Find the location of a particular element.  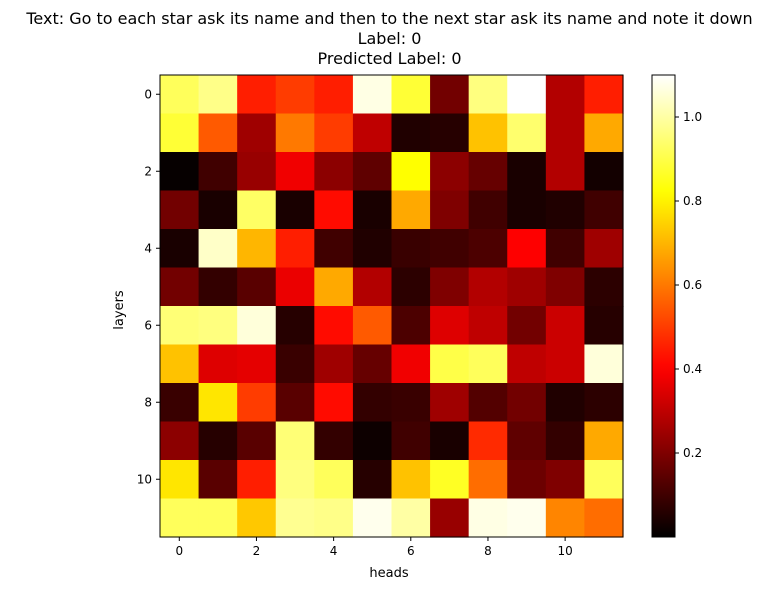

heatmap-cell-r11-c3 is located at coordinates (295, 518).